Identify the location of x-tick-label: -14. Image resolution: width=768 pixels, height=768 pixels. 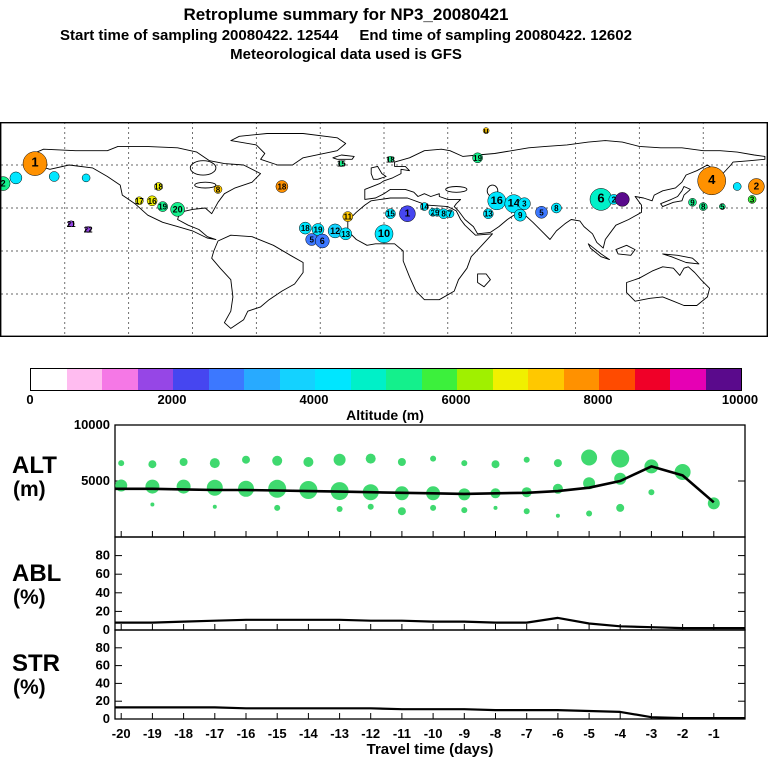
(309, 733).